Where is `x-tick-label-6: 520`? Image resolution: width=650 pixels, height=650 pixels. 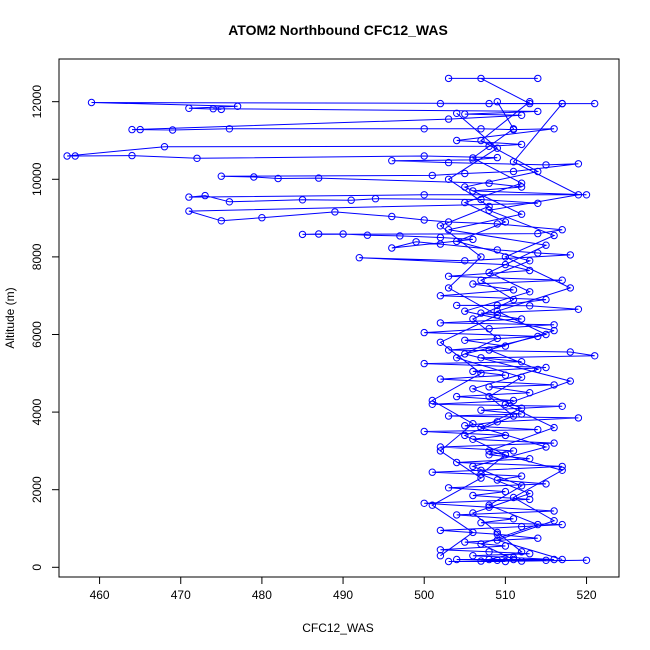
x-tick-label-6: 520 is located at coordinates (587, 595).